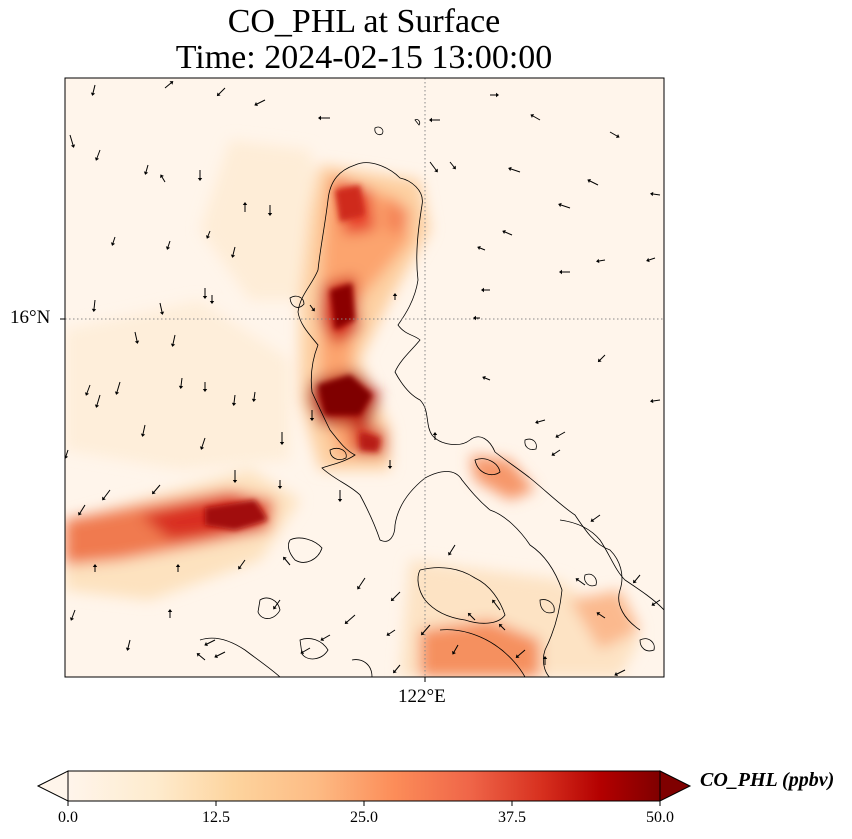  I want to click on colorbar-tick-label: 25.0, so click(364, 817).